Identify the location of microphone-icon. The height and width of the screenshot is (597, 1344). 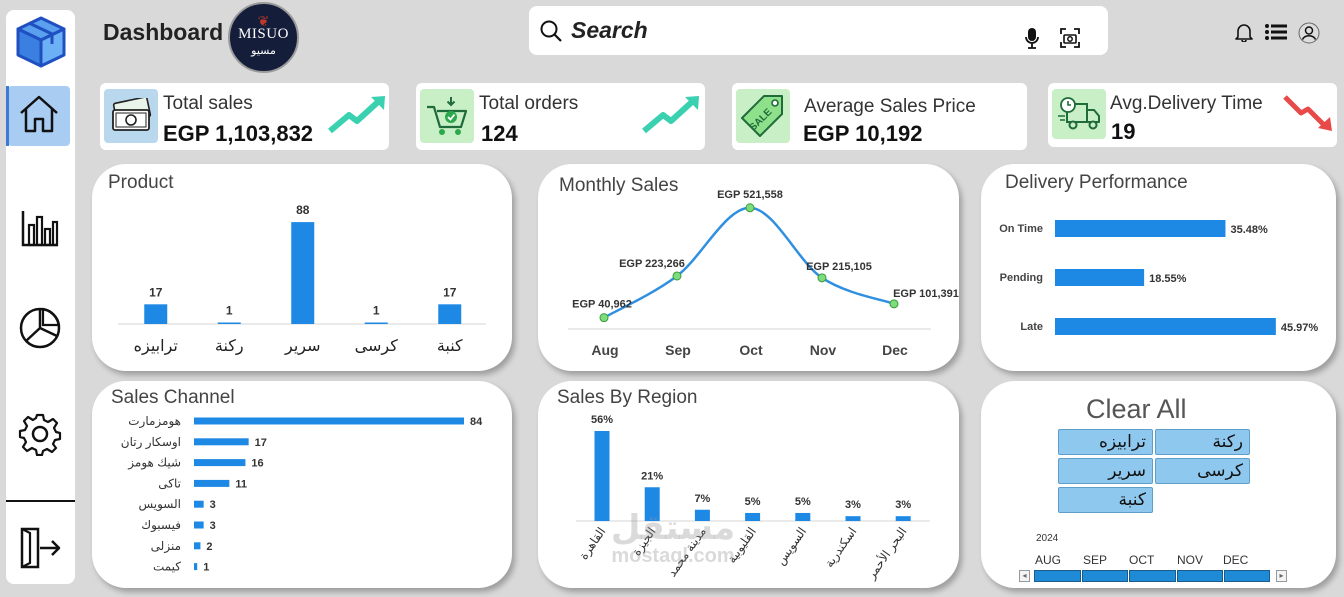
(1032, 40).